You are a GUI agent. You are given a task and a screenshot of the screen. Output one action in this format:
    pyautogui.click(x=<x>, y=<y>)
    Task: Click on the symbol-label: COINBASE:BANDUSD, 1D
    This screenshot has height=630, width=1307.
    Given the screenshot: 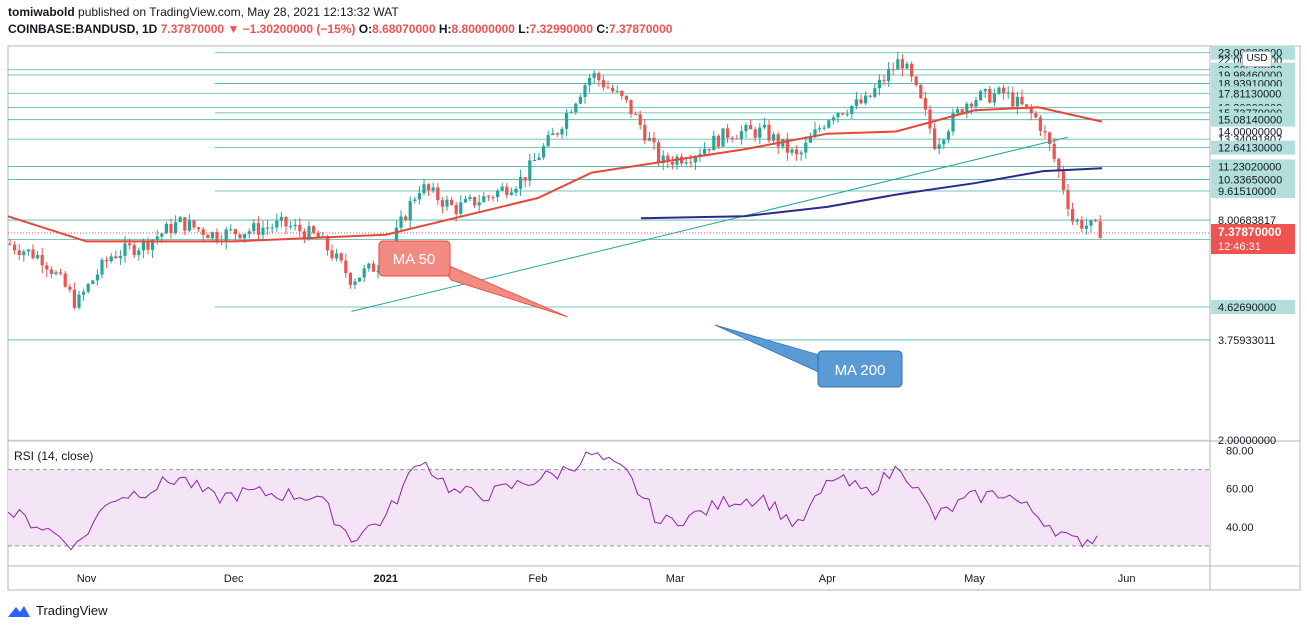 What is the action you would take?
    pyautogui.click(x=83, y=29)
    